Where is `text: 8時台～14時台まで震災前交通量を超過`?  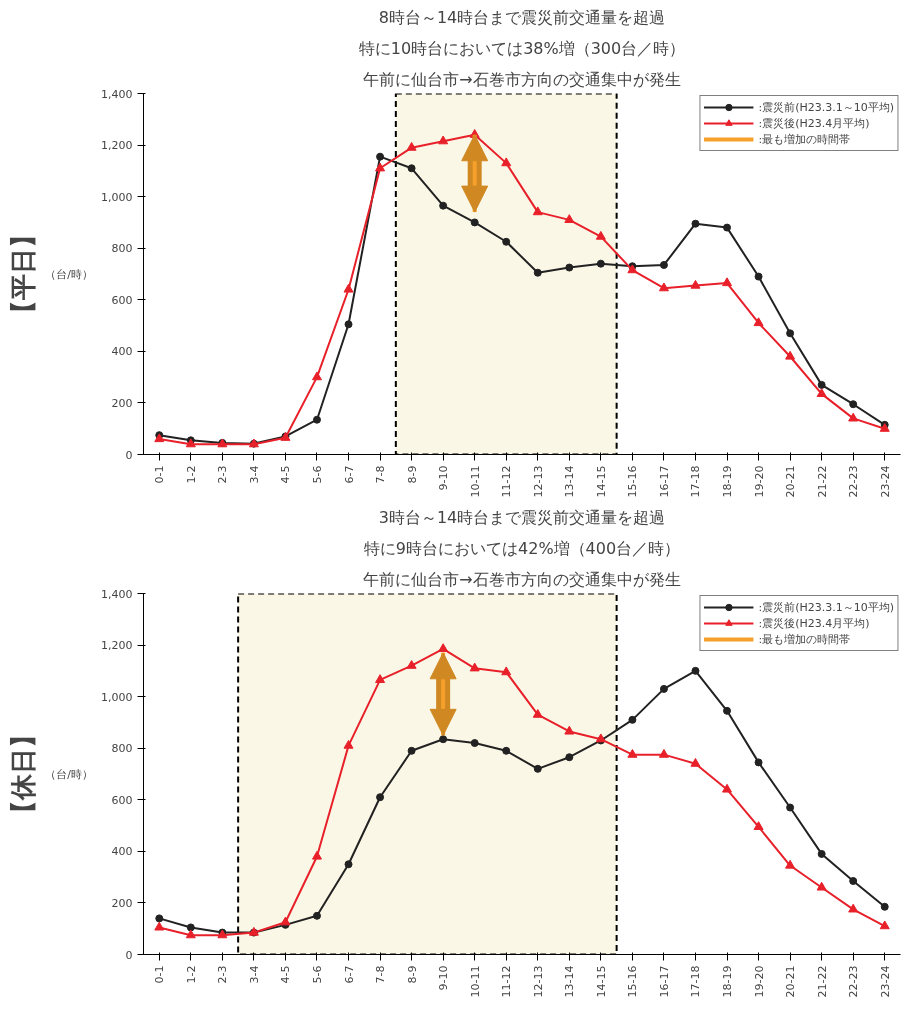 text: 8時台～14時台まで震災前交通量を超過 is located at coordinates (522, 17).